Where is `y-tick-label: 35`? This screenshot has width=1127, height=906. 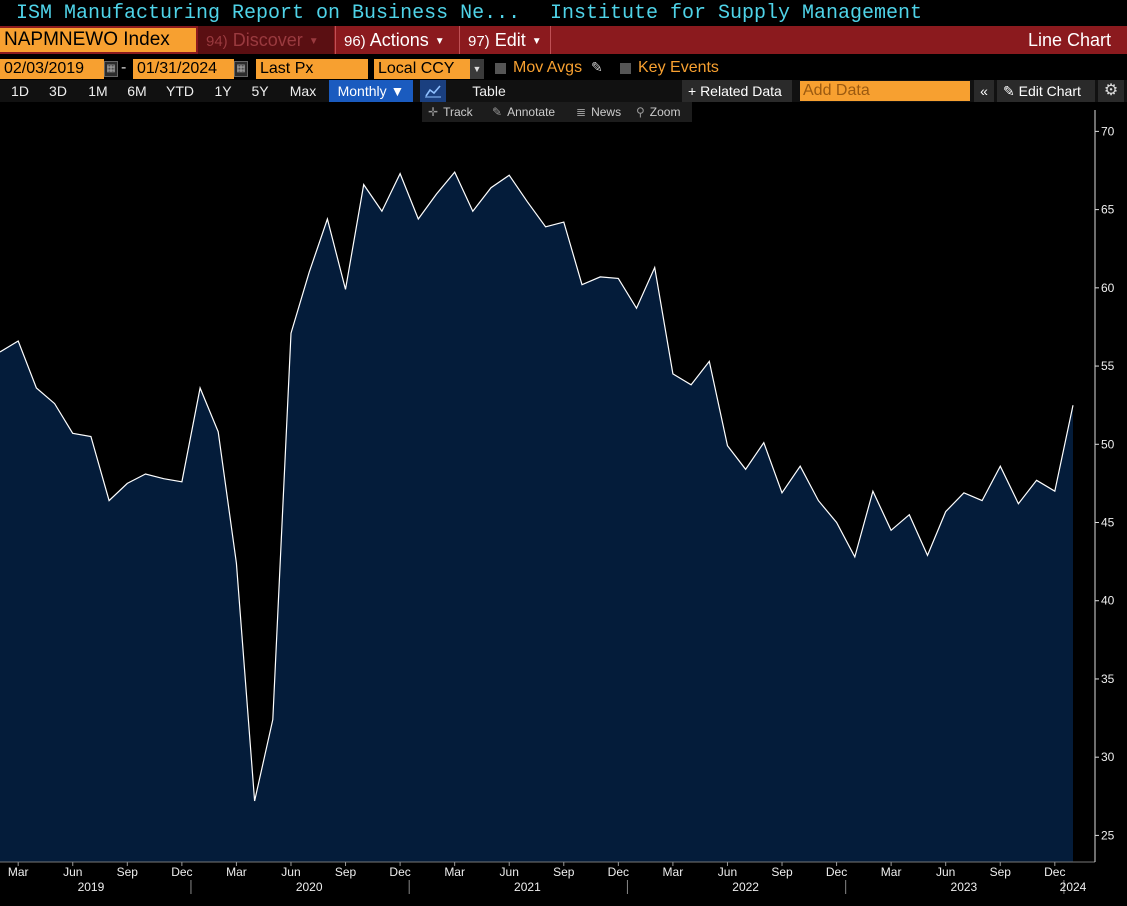
y-tick-label: 35 is located at coordinates (1108, 679).